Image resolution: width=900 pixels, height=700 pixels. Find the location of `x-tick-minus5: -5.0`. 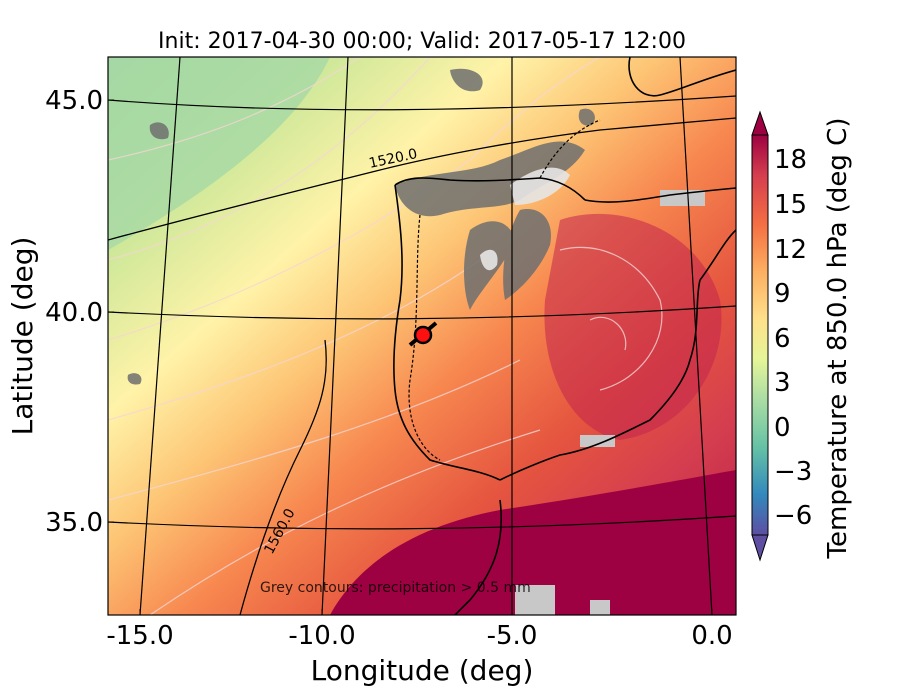

x-tick-minus5: -5.0 is located at coordinates (512, 636).